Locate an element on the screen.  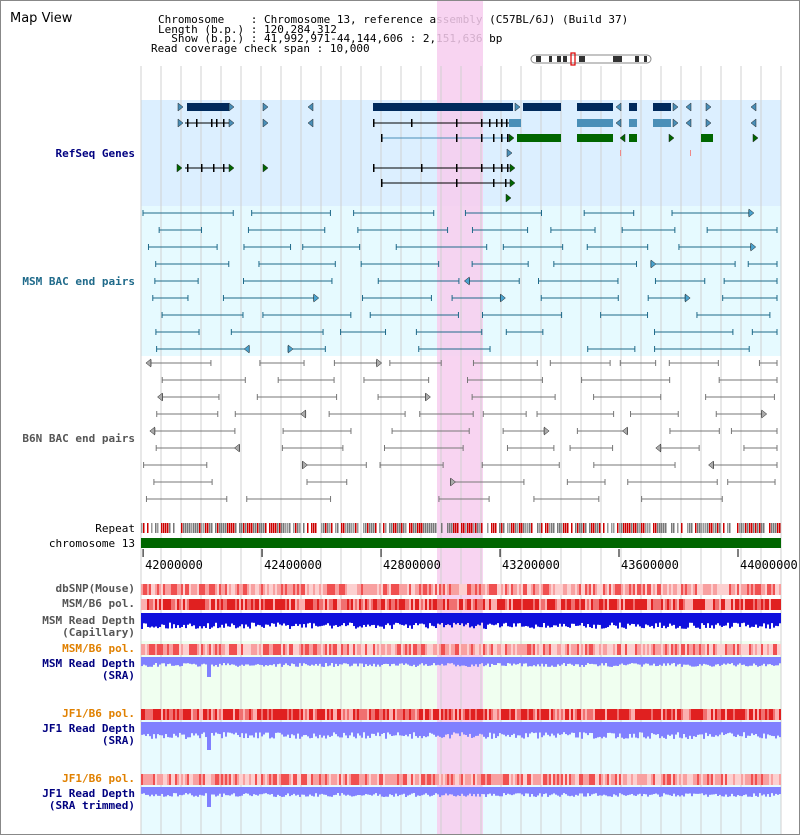
b6n-bac-track-label: B6N BAC end pairs is located at coordinates (78, 438).